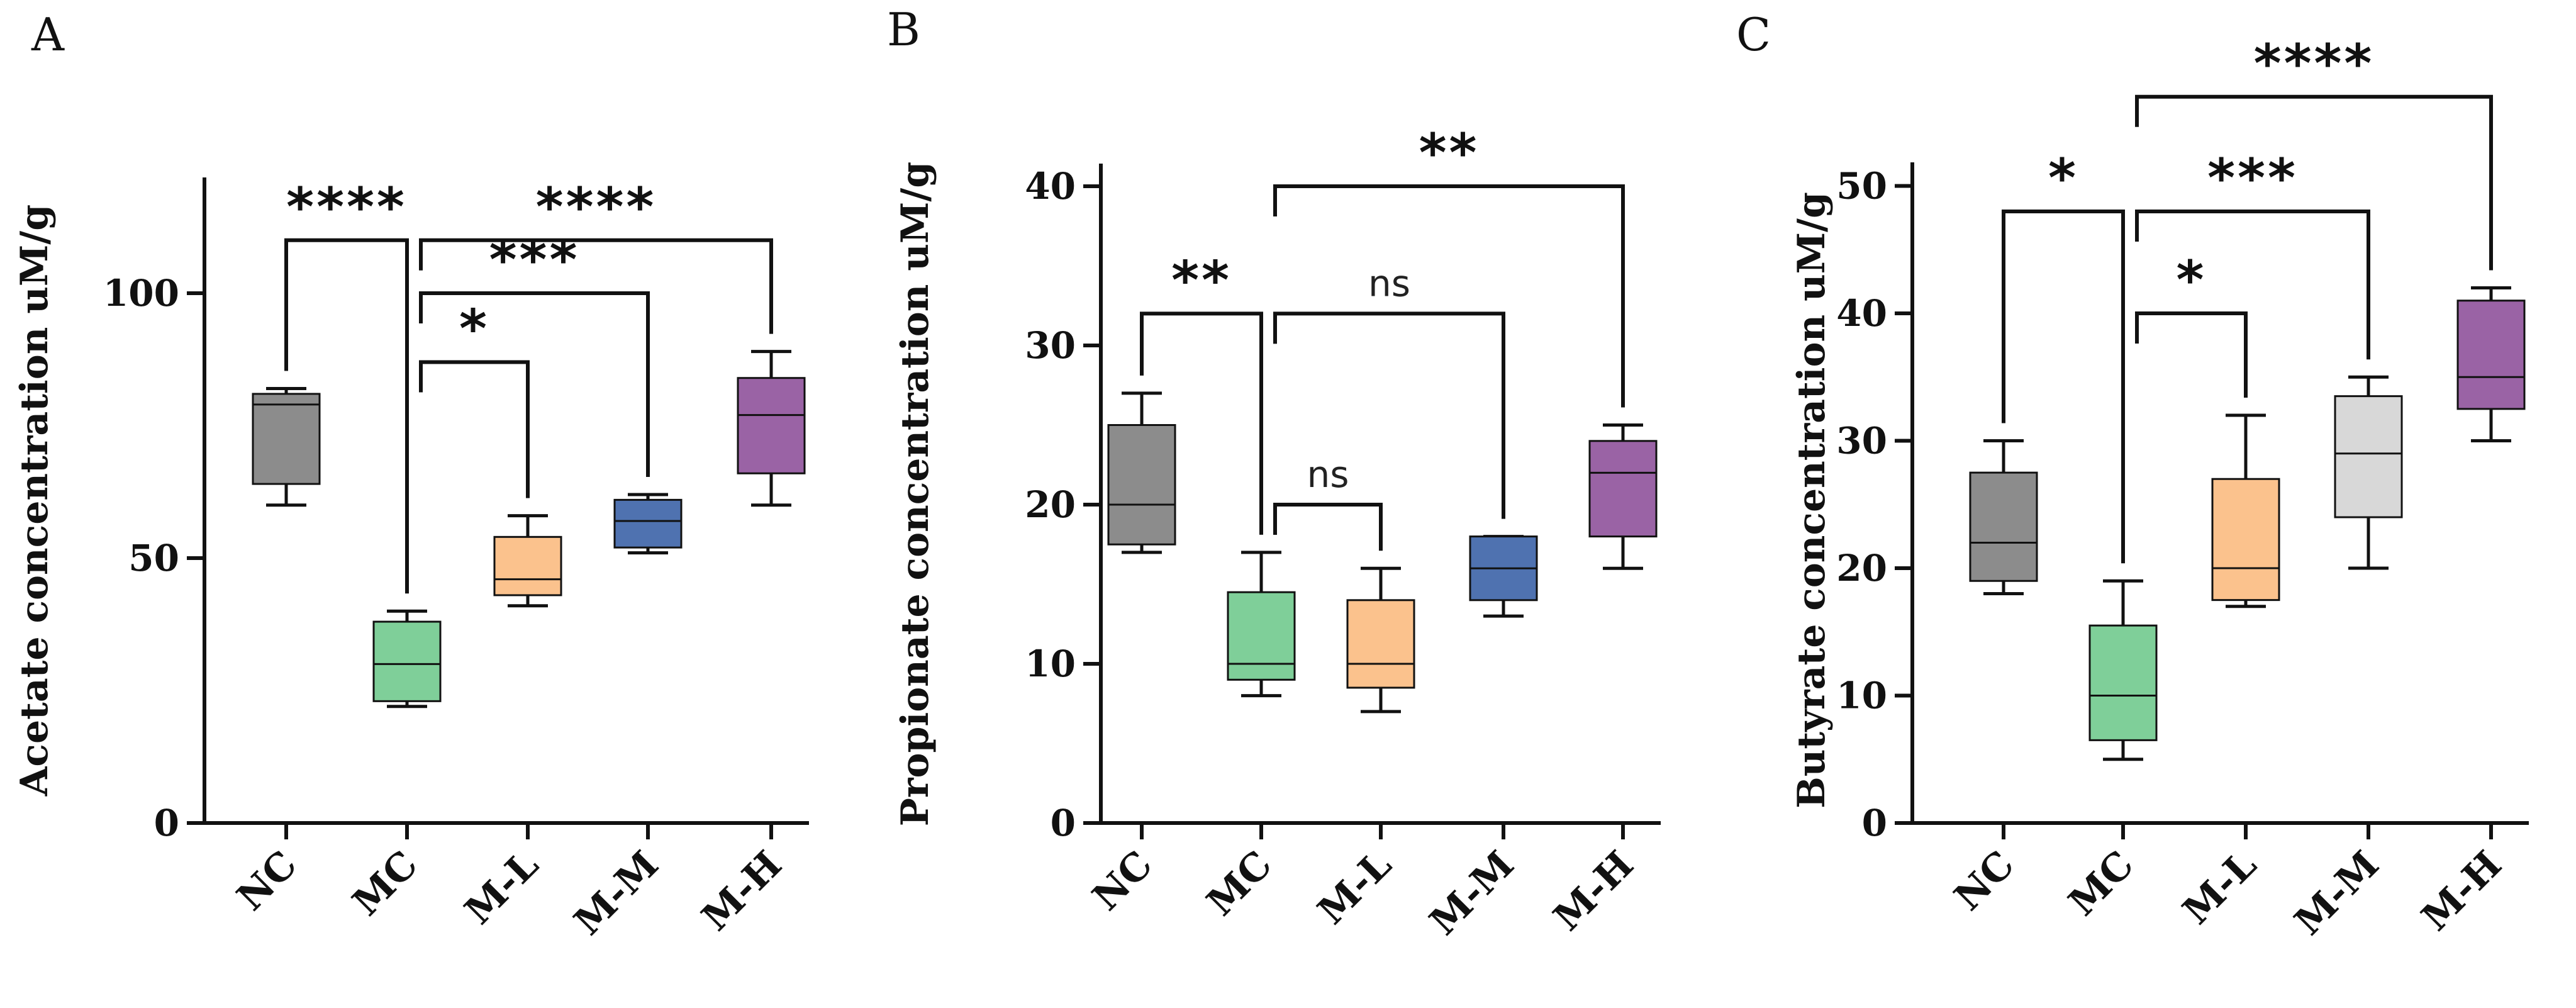 The image size is (2576, 1008). What do you see at coordinates (141, 293) in the screenshot?
I see `y-tick-label: 100` at bounding box center [141, 293].